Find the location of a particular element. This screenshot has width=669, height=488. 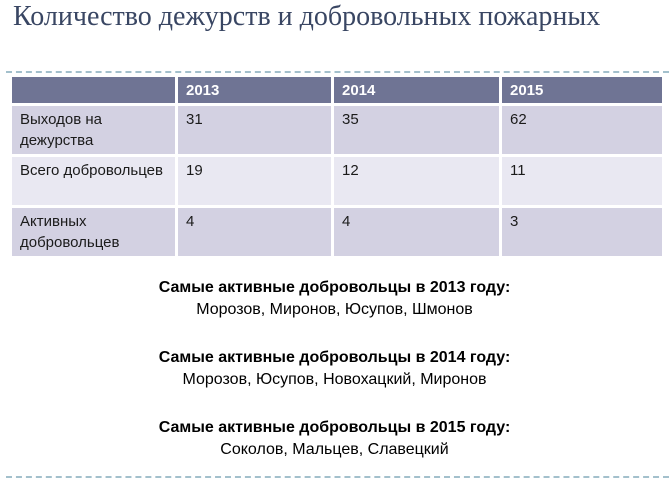

title-divider-line is located at coordinates (337, 72).